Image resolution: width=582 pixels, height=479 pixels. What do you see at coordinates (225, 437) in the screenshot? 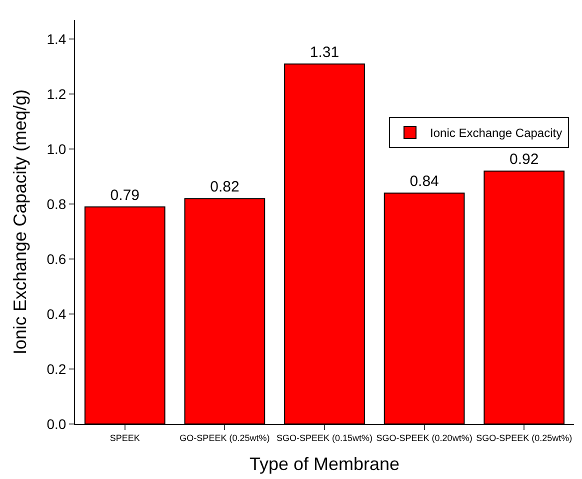
I see `x-tick-label: GO-SPEEK (0.25wt%)` at bounding box center [225, 437].